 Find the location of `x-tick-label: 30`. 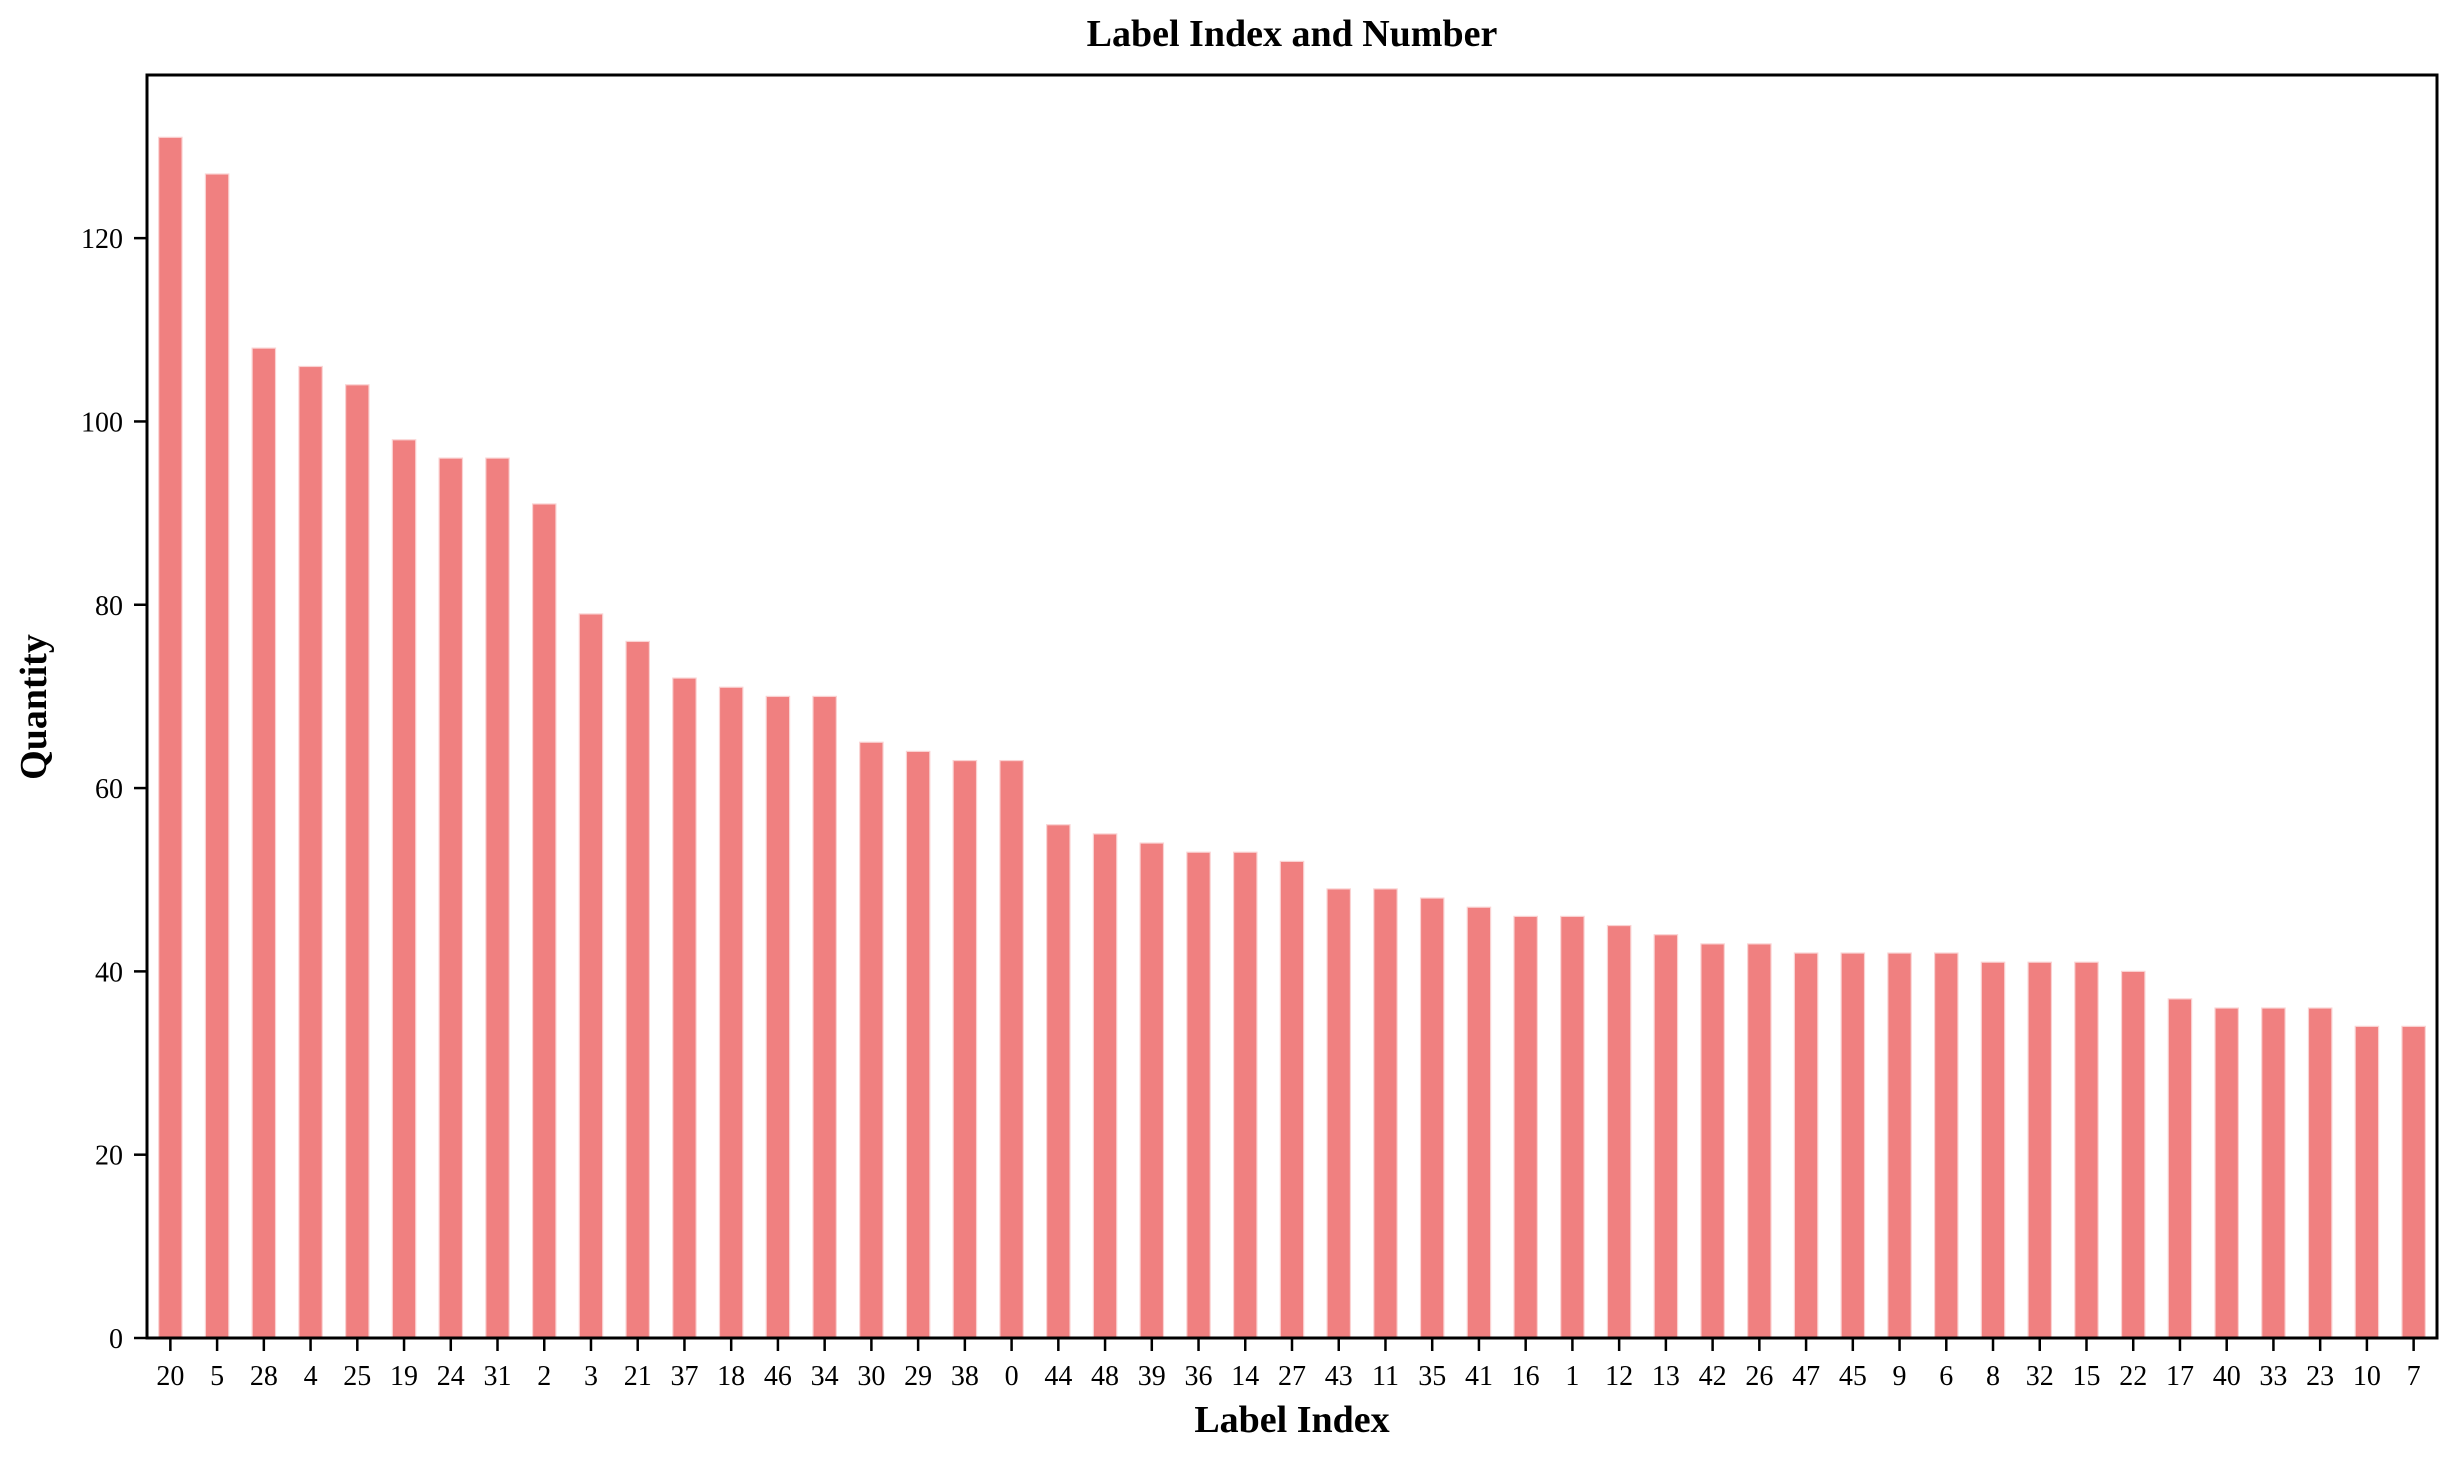

x-tick-label: 30 is located at coordinates (871, 1376).